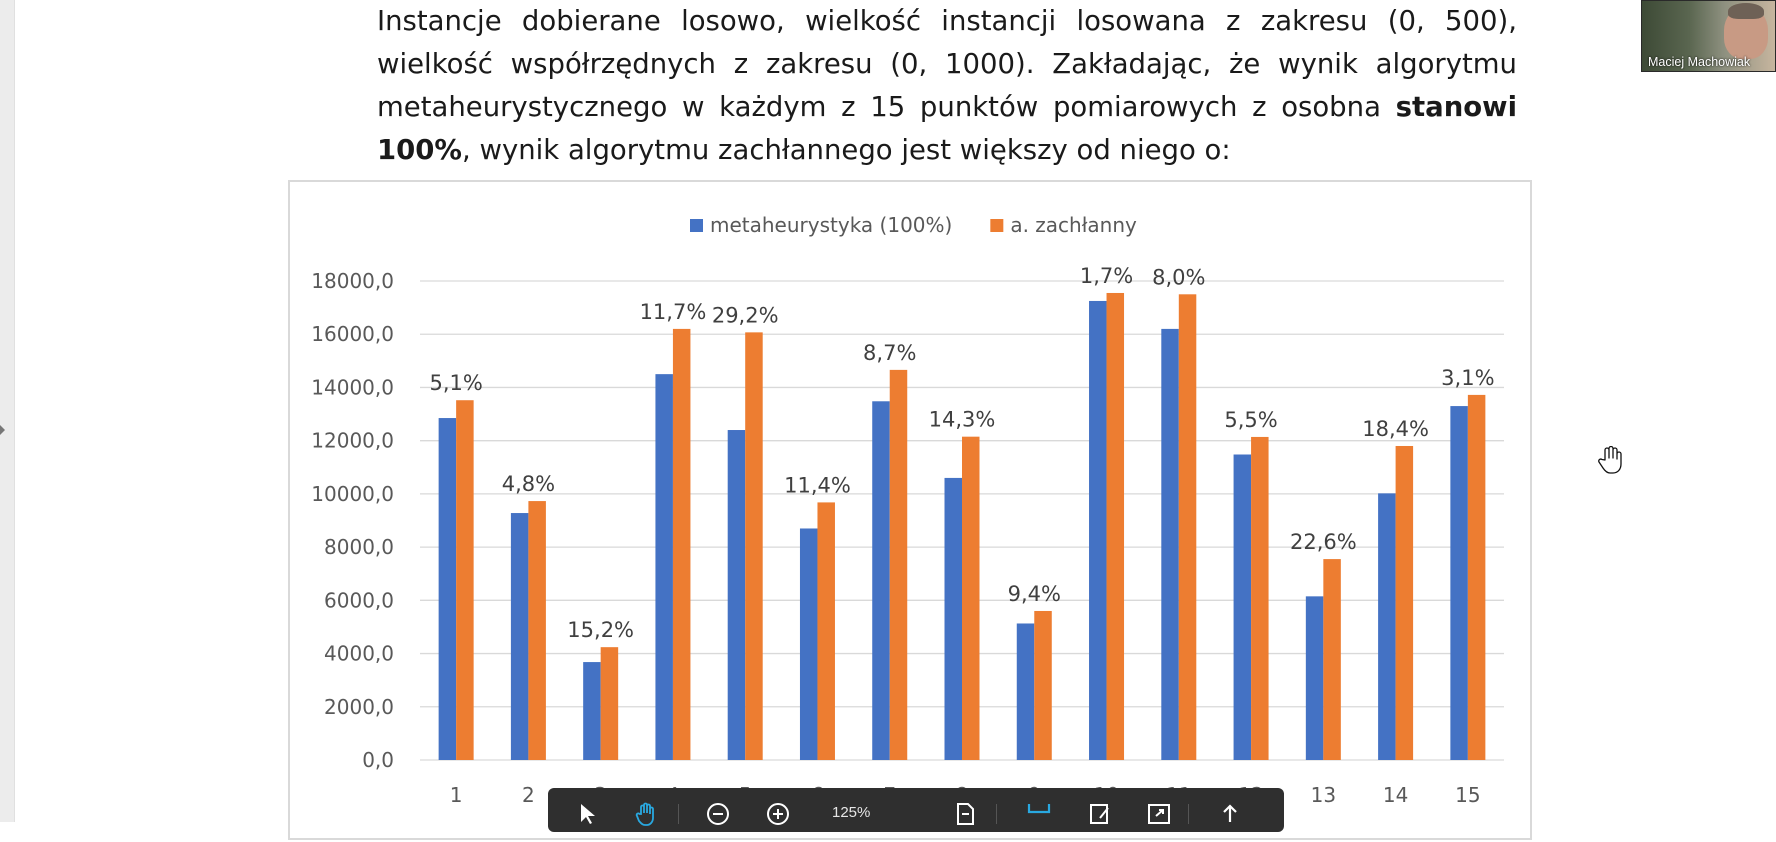 The height and width of the screenshot is (842, 1776). I want to click on fullscreen-icon, so click(1159, 814).